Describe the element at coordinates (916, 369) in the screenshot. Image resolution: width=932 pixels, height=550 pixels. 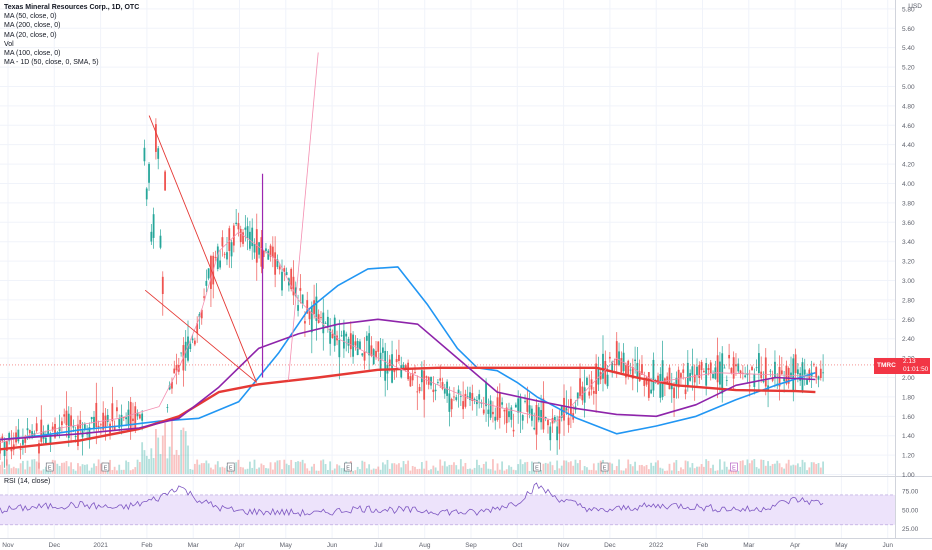
I see `price-tag-countdown: 01:01:50` at that location.